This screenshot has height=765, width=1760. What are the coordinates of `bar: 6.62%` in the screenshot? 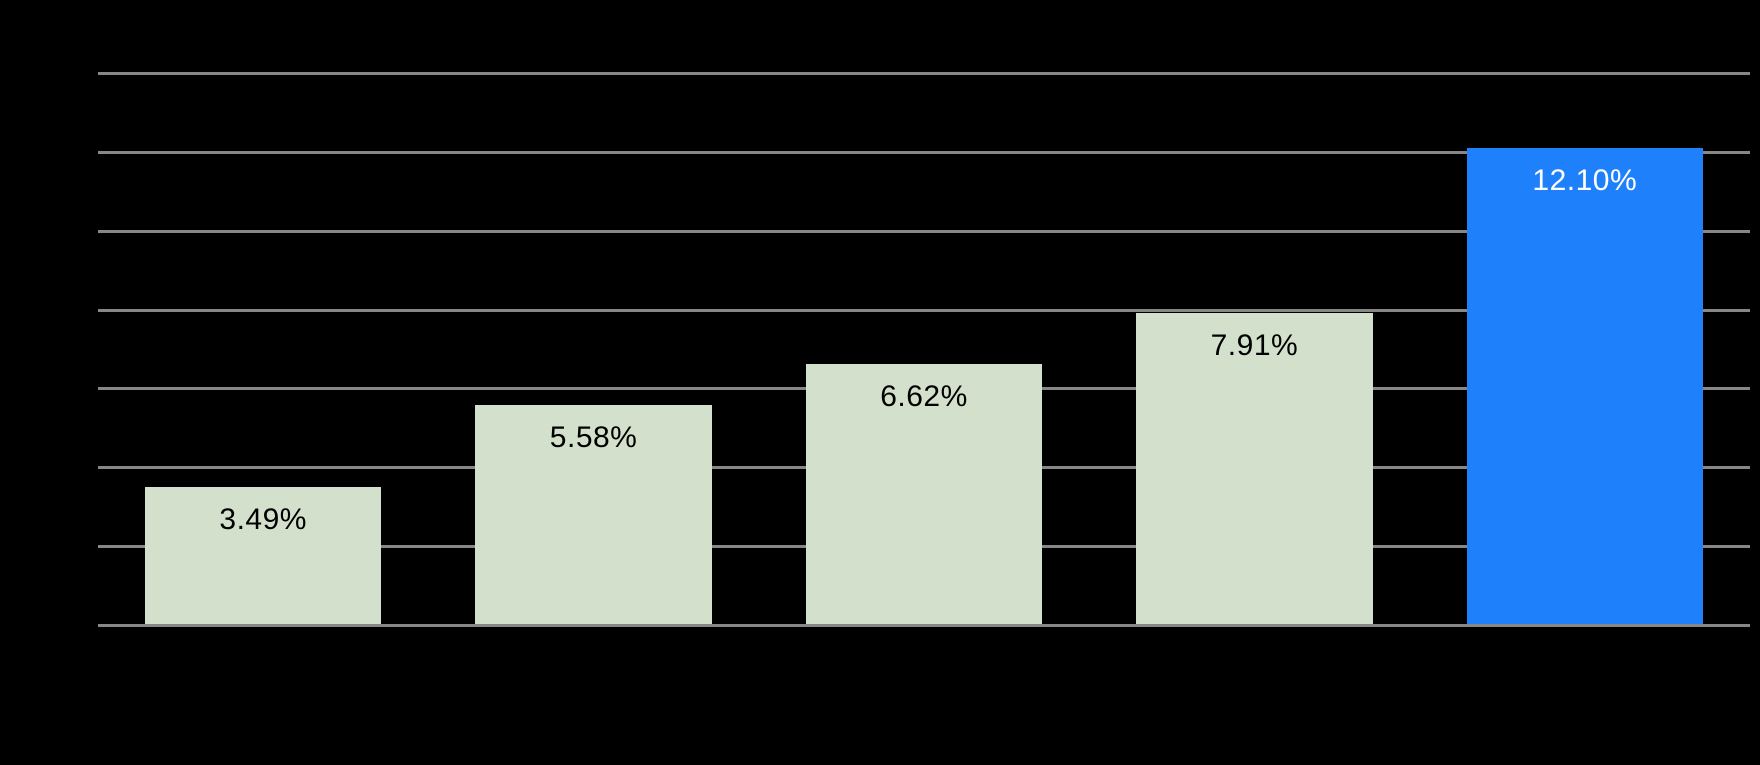 It's located at (924, 494).